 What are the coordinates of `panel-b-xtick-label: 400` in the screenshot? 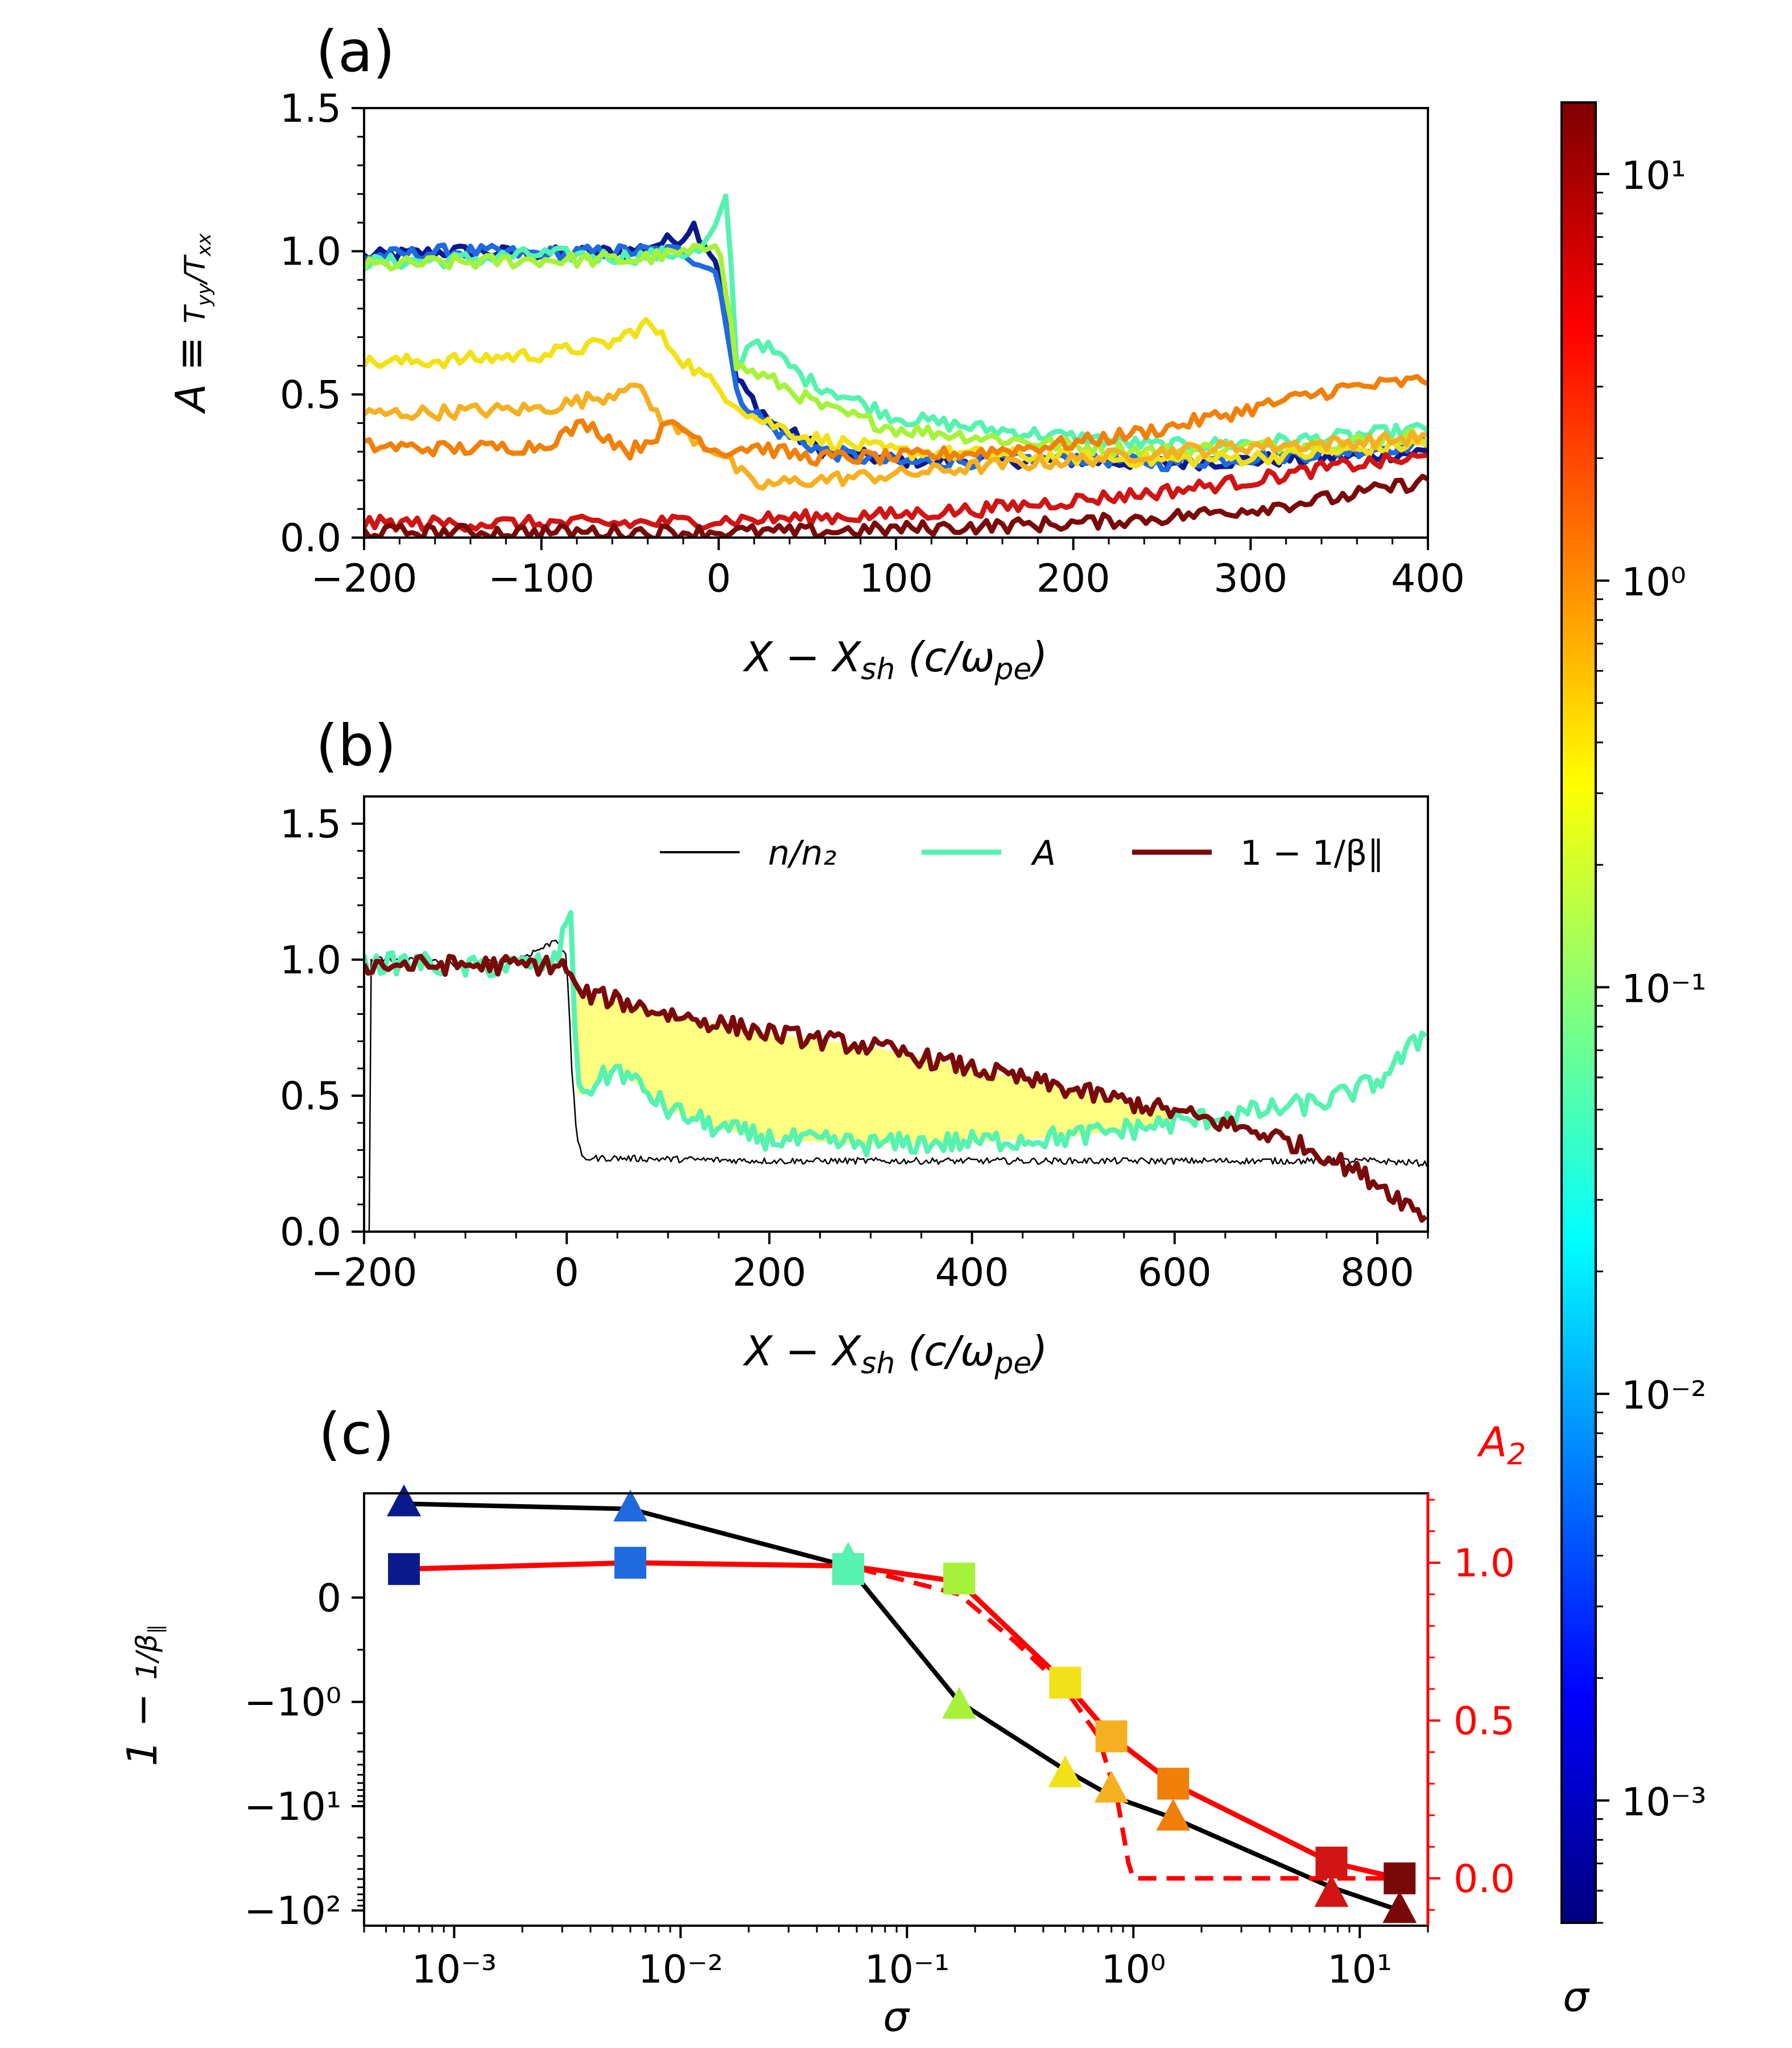 It's located at (972, 1272).